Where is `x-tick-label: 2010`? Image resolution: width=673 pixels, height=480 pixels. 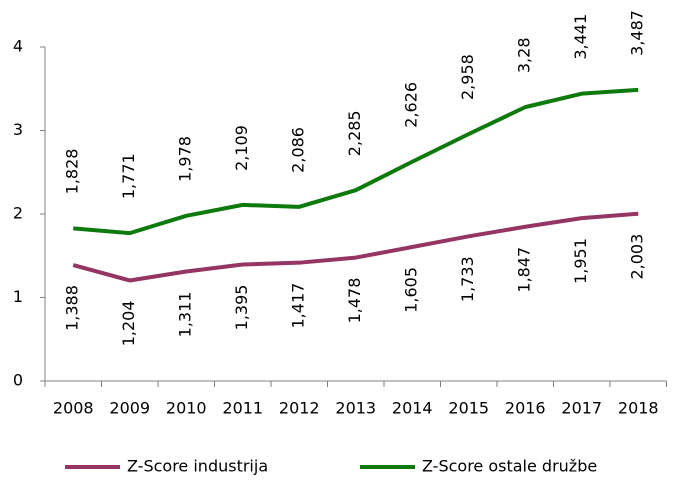 x-tick-label: 2010 is located at coordinates (186, 408).